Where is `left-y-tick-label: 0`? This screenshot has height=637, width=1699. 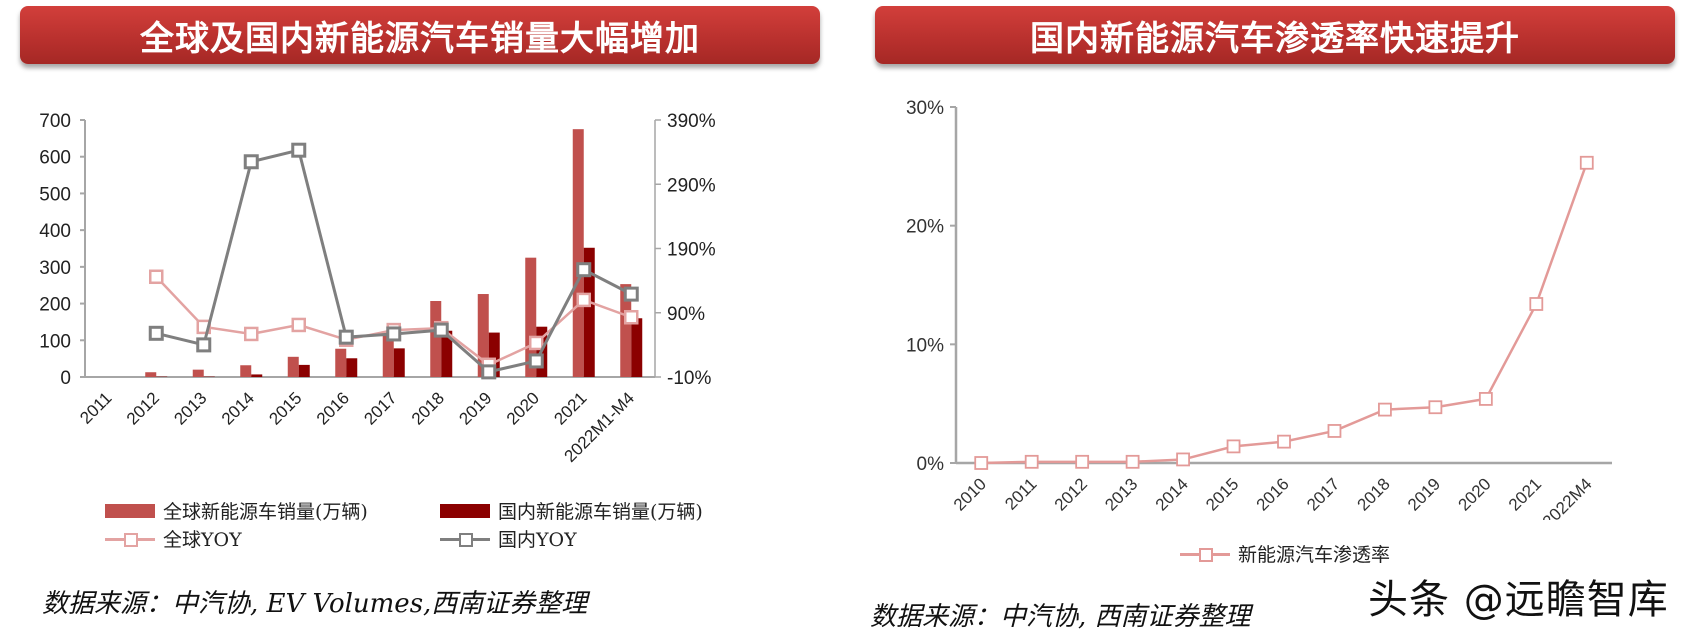
left-y-tick-label: 0 is located at coordinates (65, 378).